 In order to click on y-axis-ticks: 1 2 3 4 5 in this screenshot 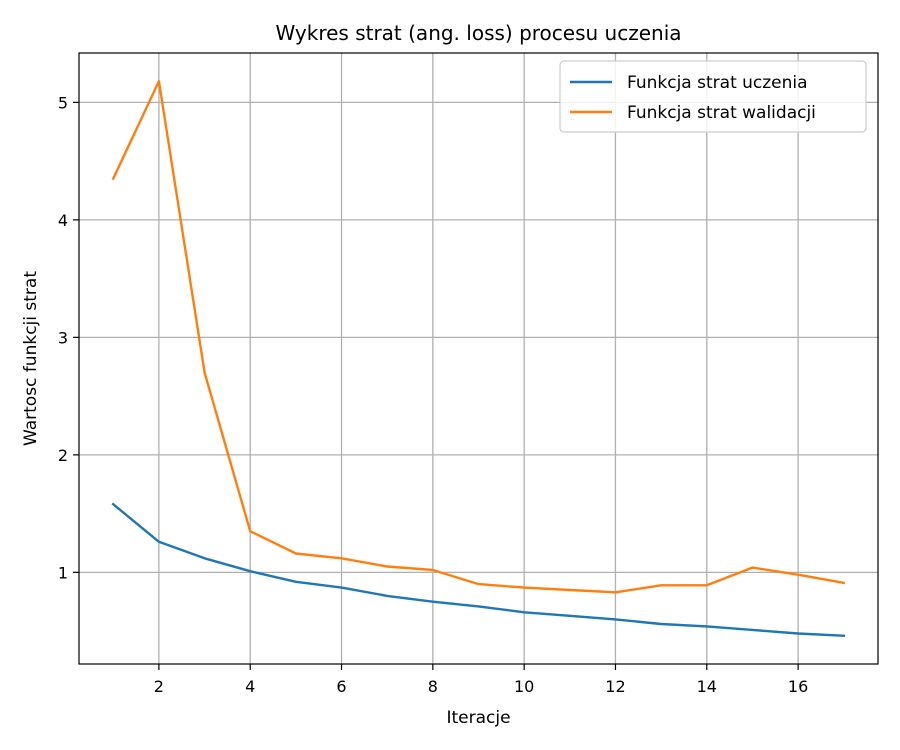, I will do `click(68, 337)`.